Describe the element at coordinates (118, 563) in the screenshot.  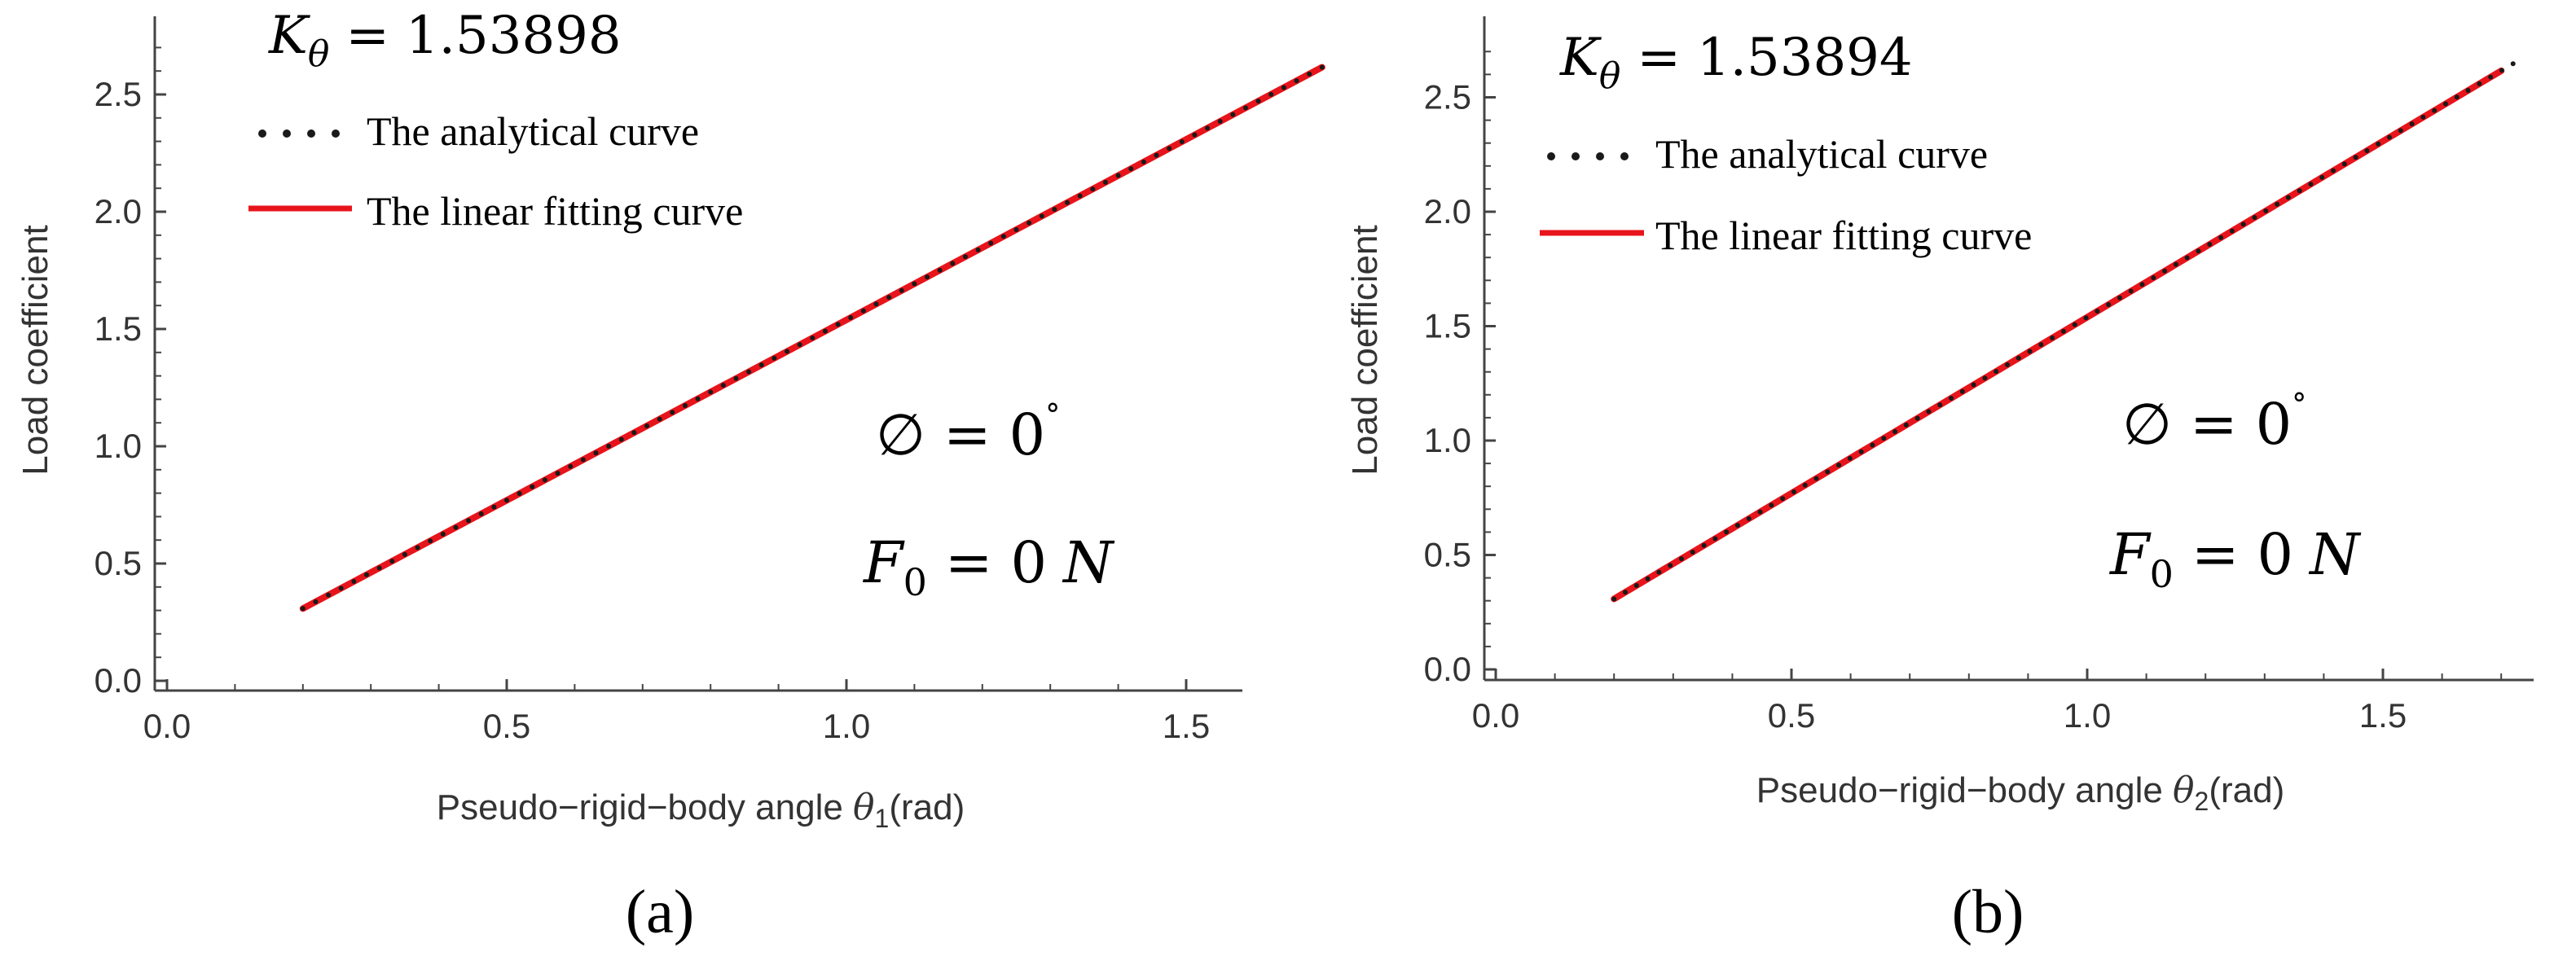
I see `y-tick-label-a: 0.5` at that location.